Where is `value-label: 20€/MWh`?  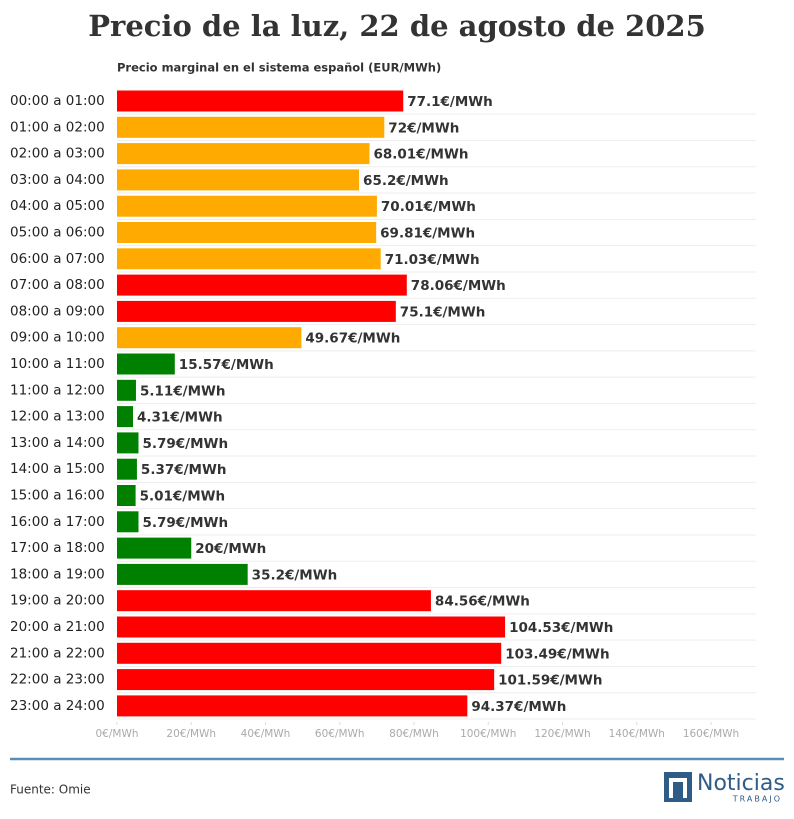
value-label: 20€/MWh is located at coordinates (230, 549).